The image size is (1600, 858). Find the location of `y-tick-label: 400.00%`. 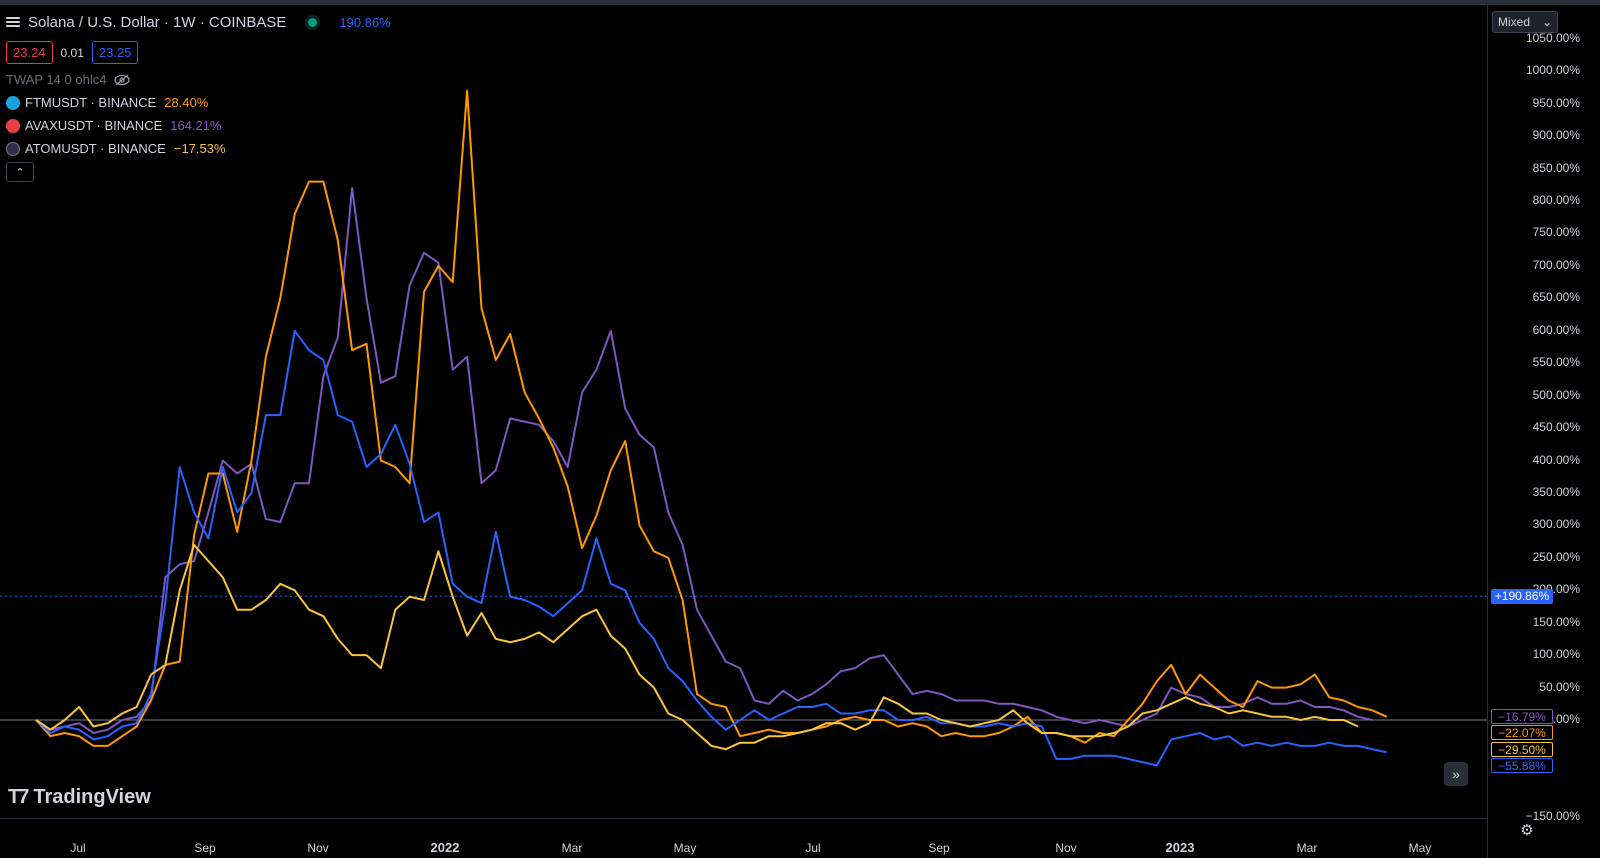

y-tick-label: 400.00% is located at coordinates (1556, 459).